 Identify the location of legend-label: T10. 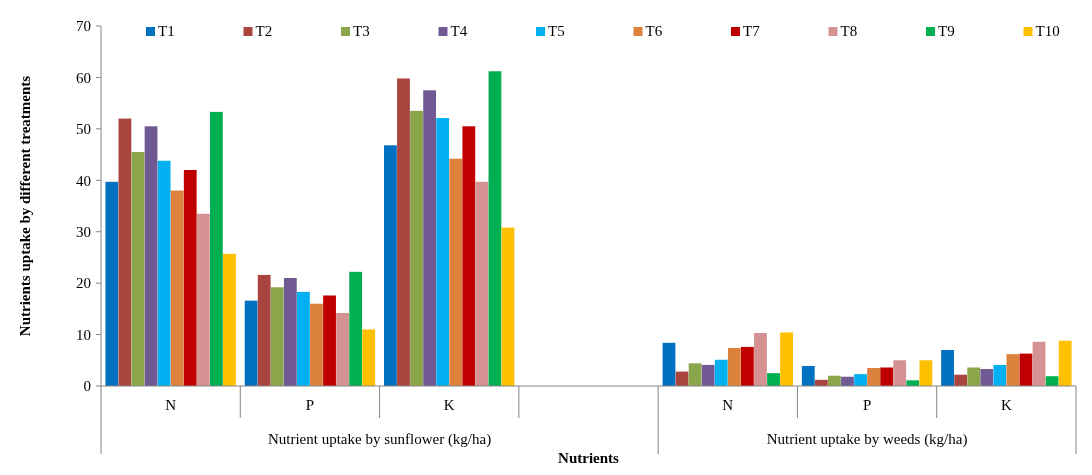
(1047, 31).